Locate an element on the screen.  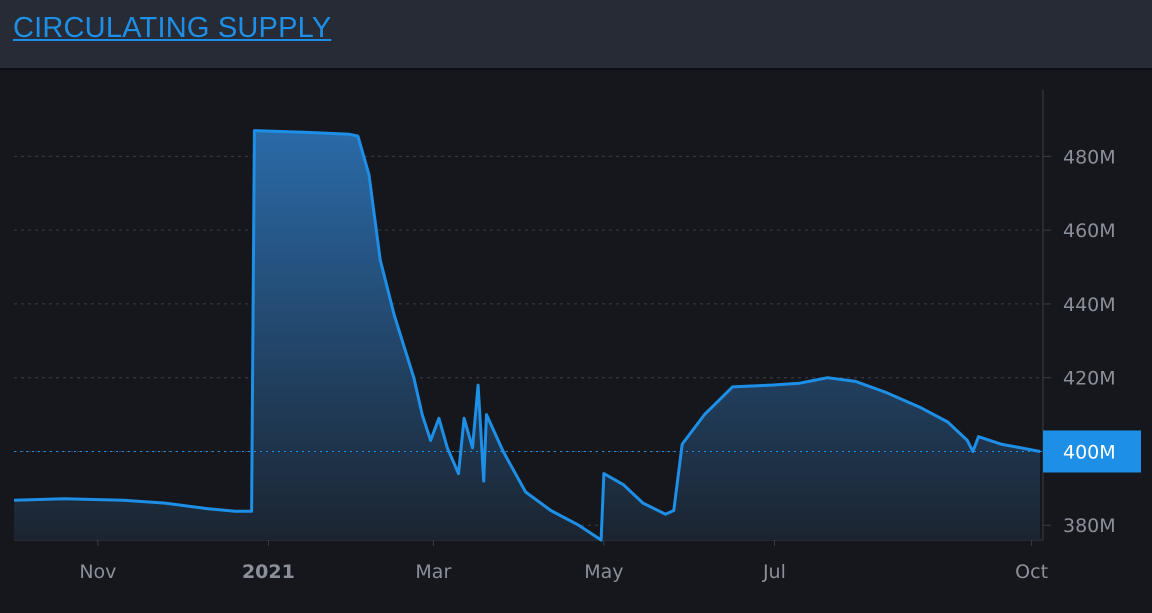
current-value-marker: 400M is located at coordinates (577, 451).